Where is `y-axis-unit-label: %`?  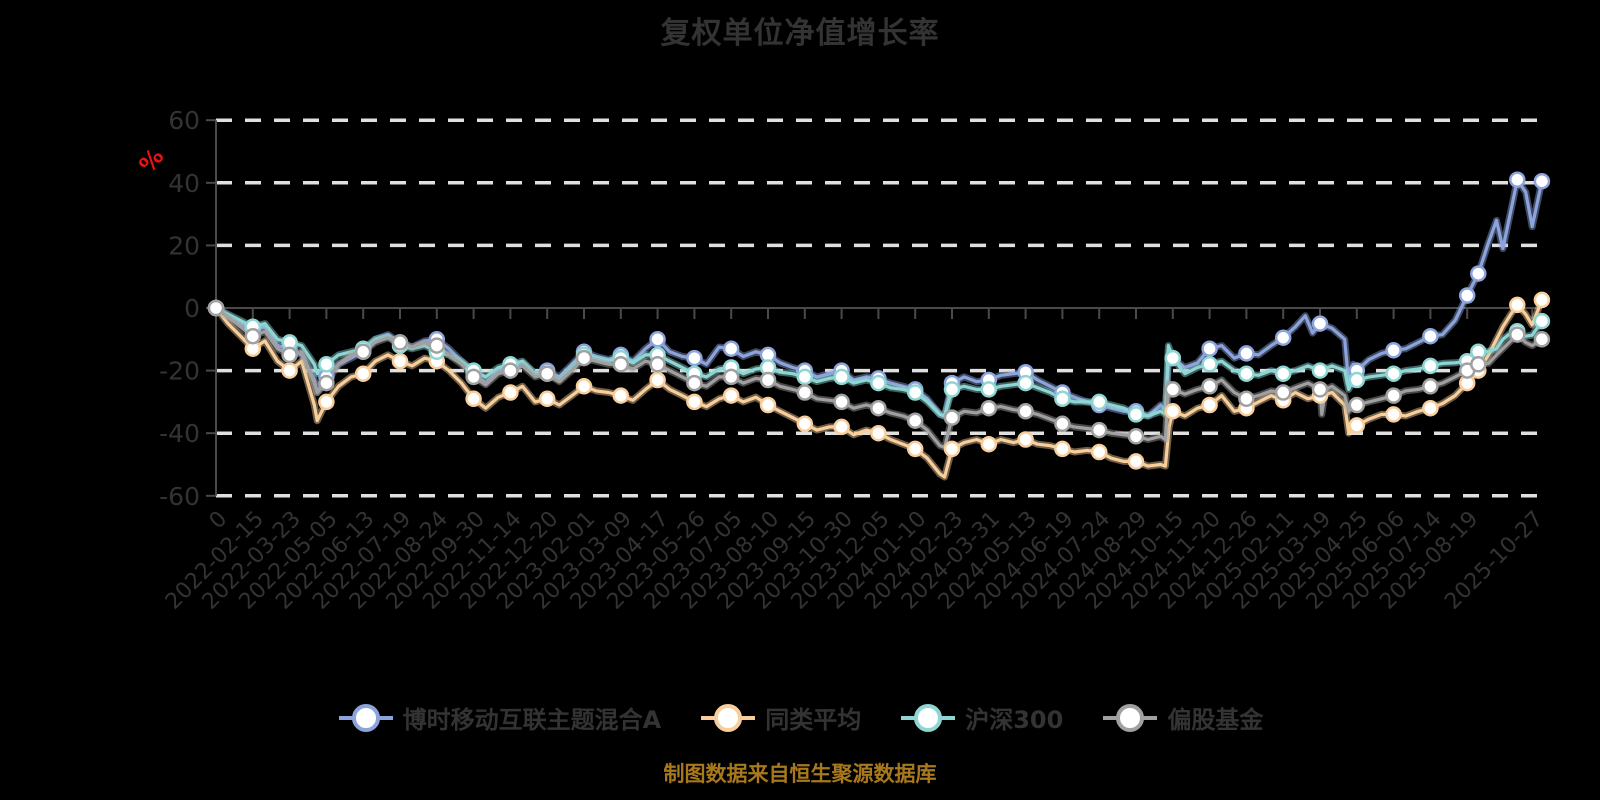 y-axis-unit-label: % is located at coordinates (152, 161).